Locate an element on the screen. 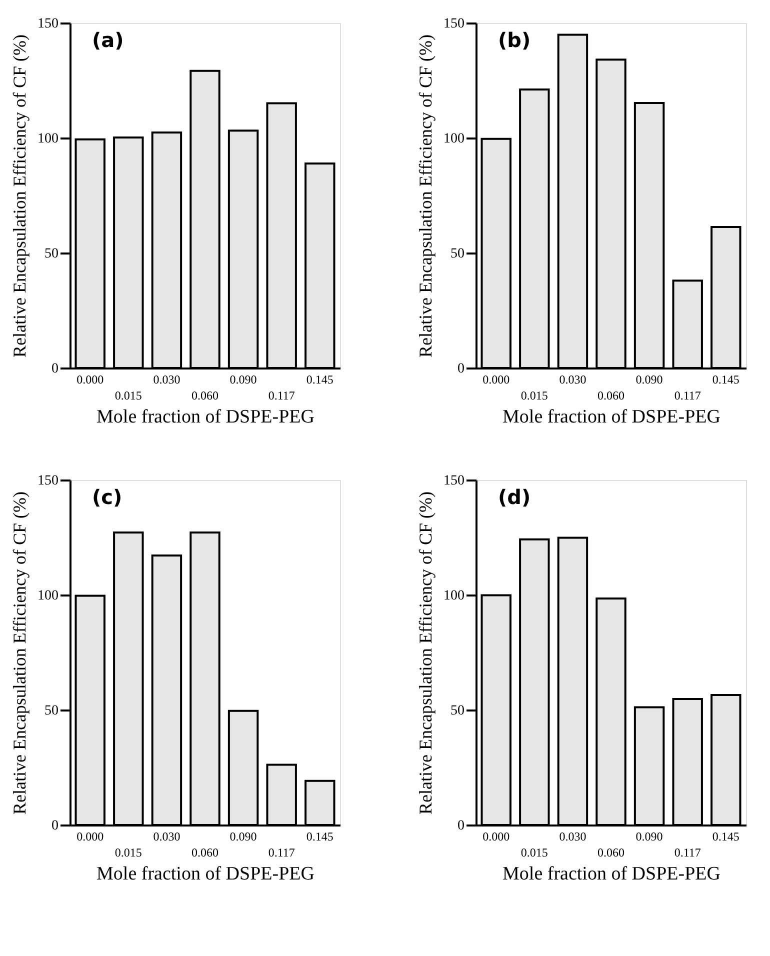 This screenshot has width=770, height=956. annotation: (a) is located at coordinates (108, 40).